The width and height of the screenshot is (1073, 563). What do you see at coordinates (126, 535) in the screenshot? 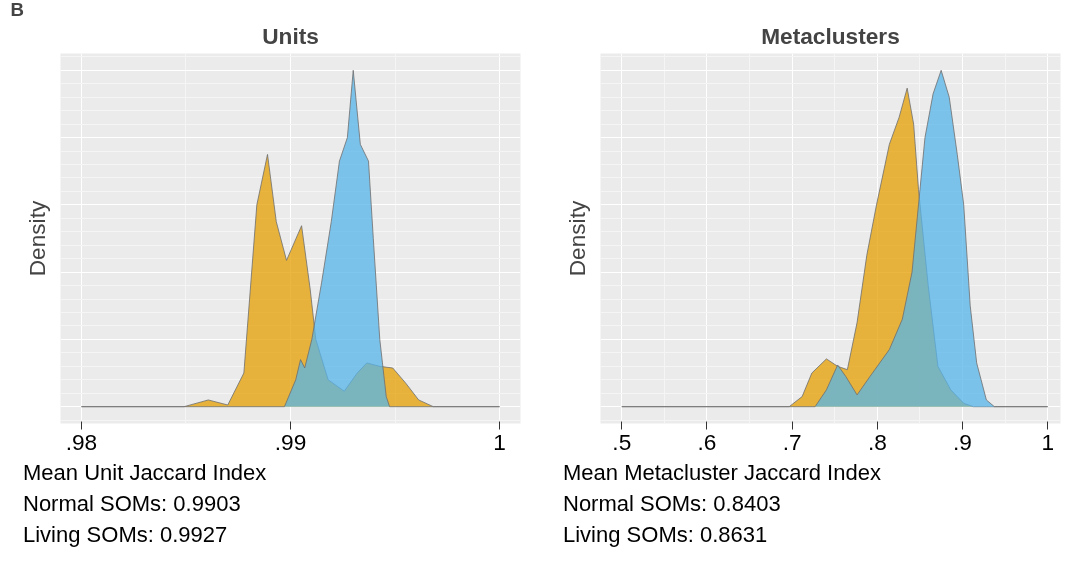
I see `text: Living SOMs: 0.9927` at bounding box center [126, 535].